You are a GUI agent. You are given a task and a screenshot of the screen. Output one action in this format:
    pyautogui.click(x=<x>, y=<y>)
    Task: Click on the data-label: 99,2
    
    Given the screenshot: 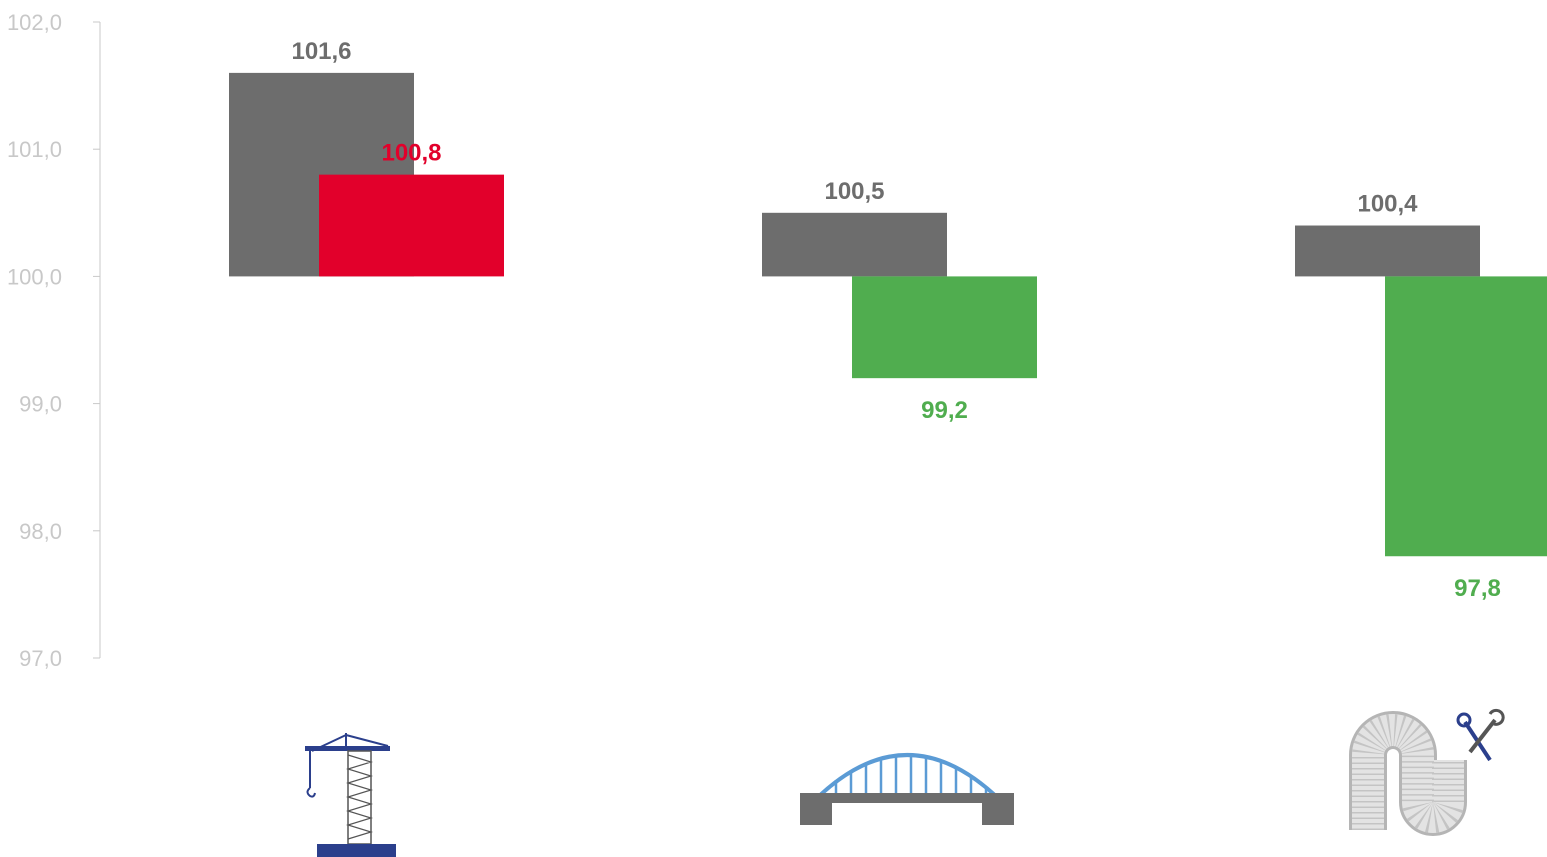 What is the action you would take?
    pyautogui.click(x=944, y=410)
    